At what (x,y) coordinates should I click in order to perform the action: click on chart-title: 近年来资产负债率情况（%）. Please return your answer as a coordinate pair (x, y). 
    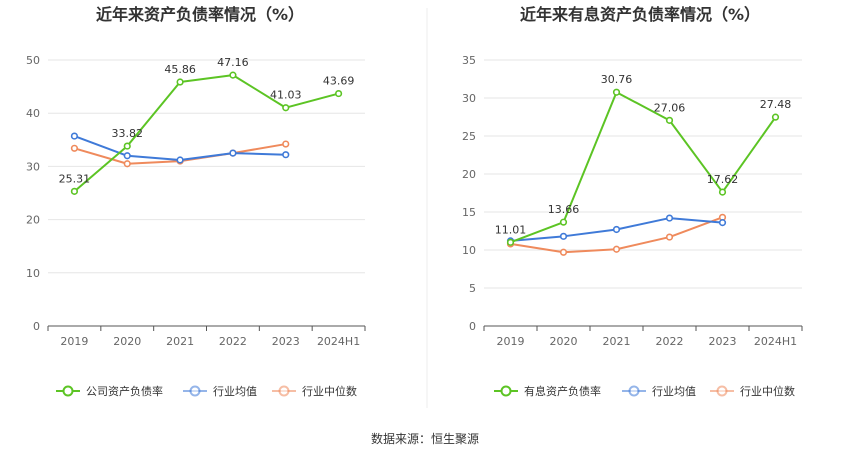
    Looking at the image, I should click on (200, 14).